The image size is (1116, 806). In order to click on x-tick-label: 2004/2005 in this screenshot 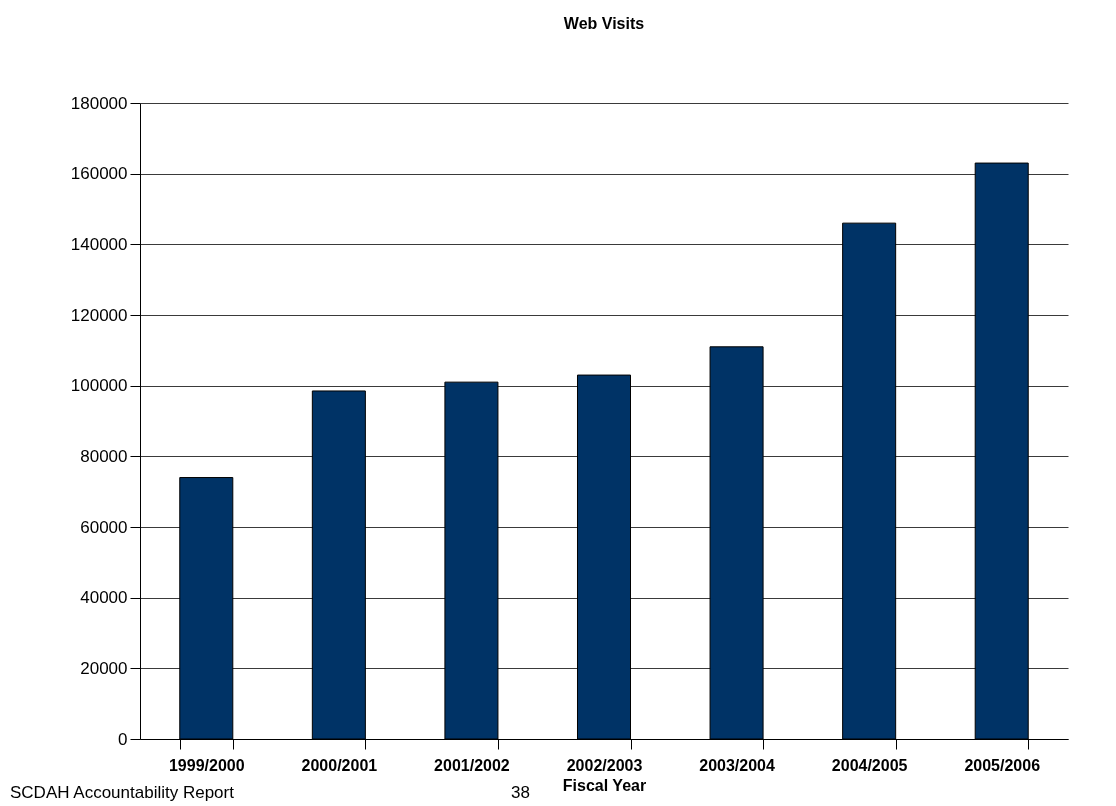, I will do `click(869, 765)`.